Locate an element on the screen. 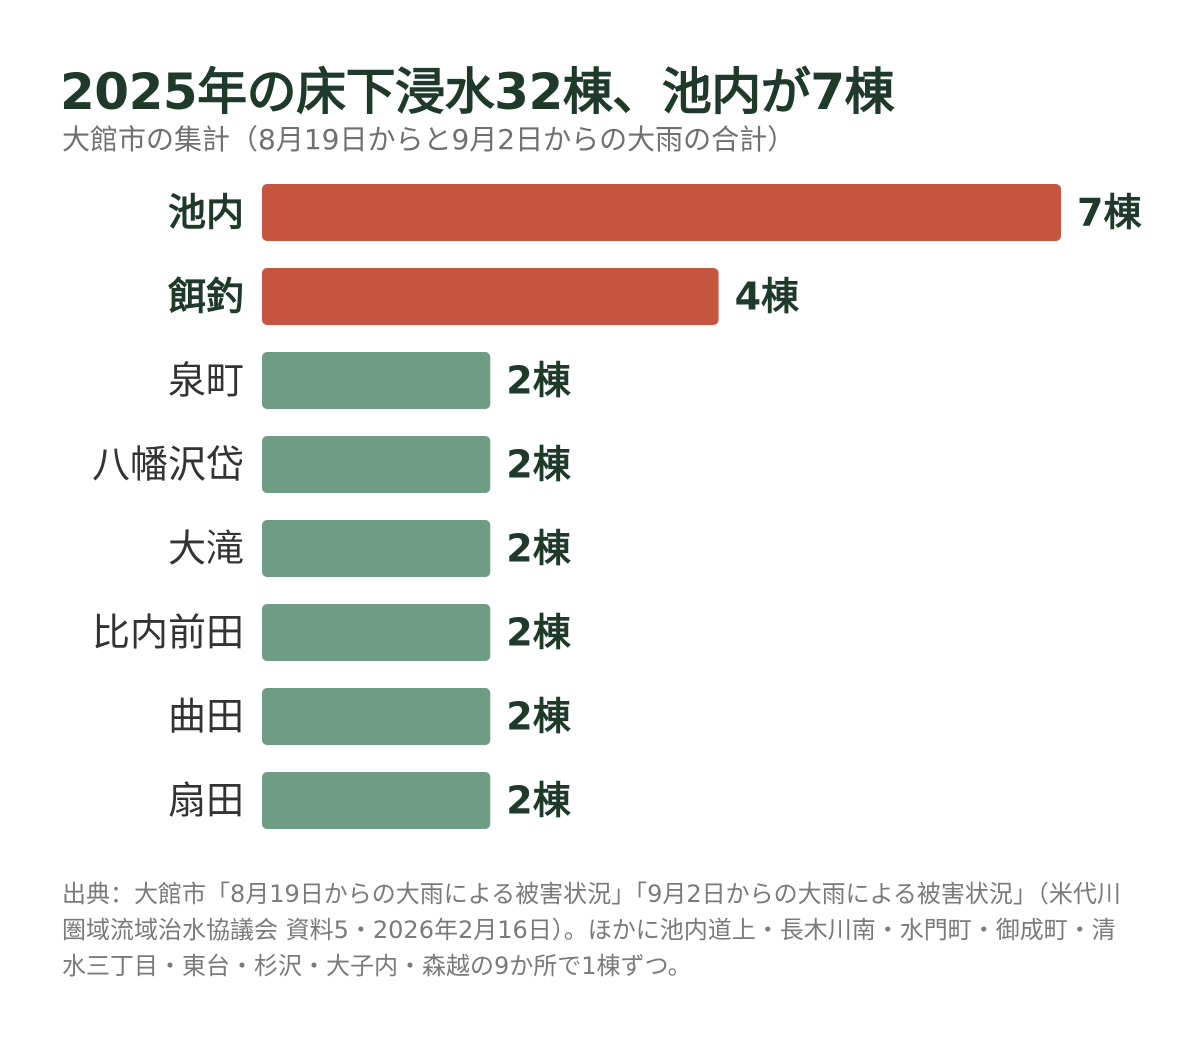  bar-row: 大滝 2棟 is located at coordinates (370, 548).